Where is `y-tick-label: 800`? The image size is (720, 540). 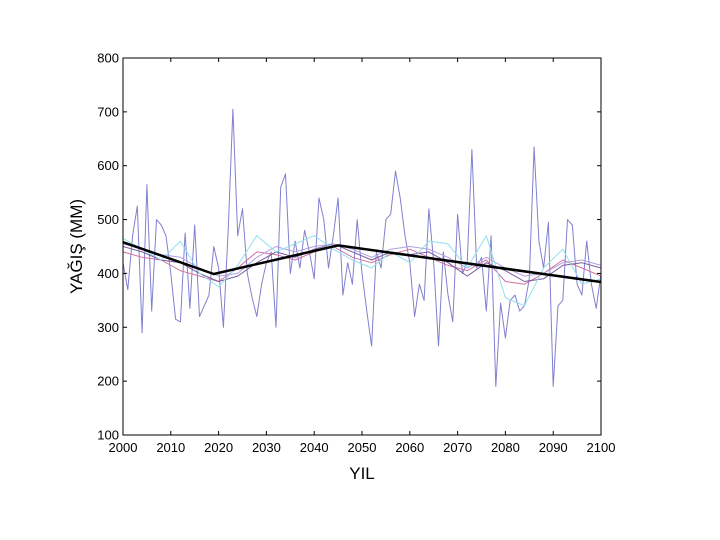 y-tick-label: 800 is located at coordinates (108, 58).